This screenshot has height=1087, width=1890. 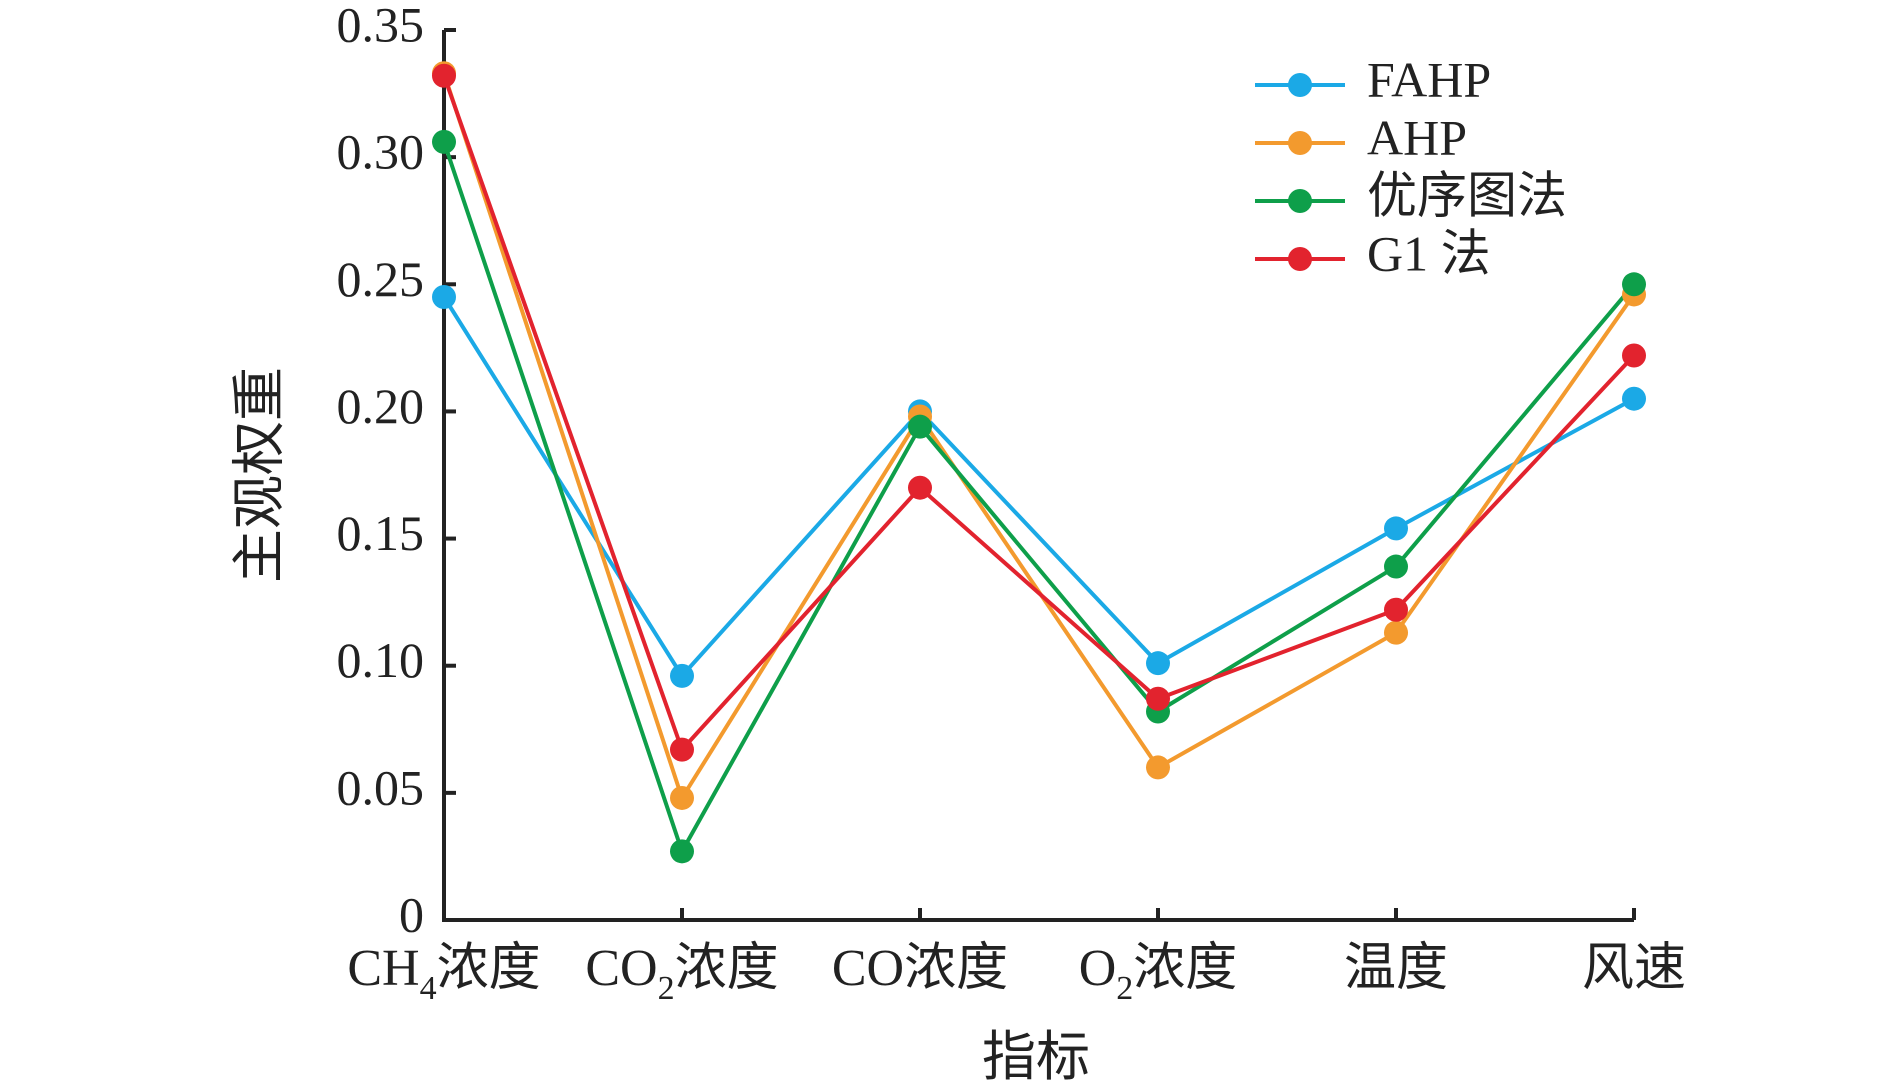 What do you see at coordinates (1036, 1057) in the screenshot?
I see `x-axis-title: 指标` at bounding box center [1036, 1057].